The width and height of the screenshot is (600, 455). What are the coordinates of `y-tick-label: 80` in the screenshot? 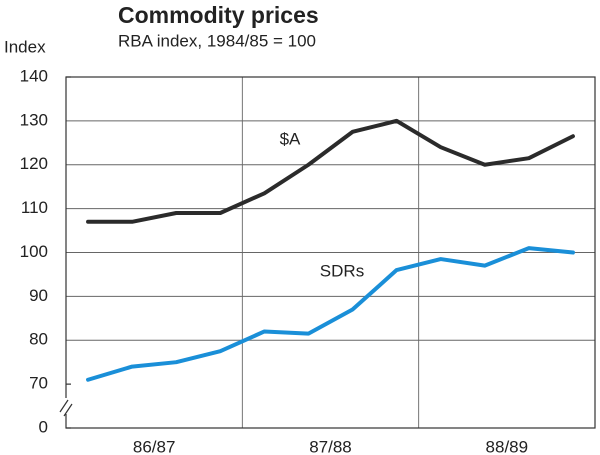 It's located at (38, 339).